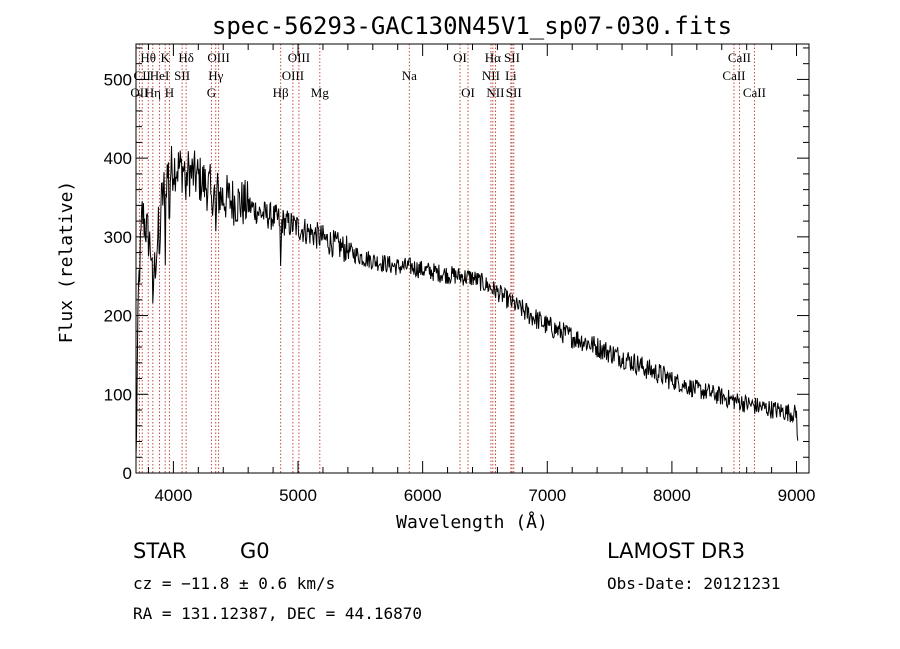  I want to click on object-subclass: G0, so click(255, 551).